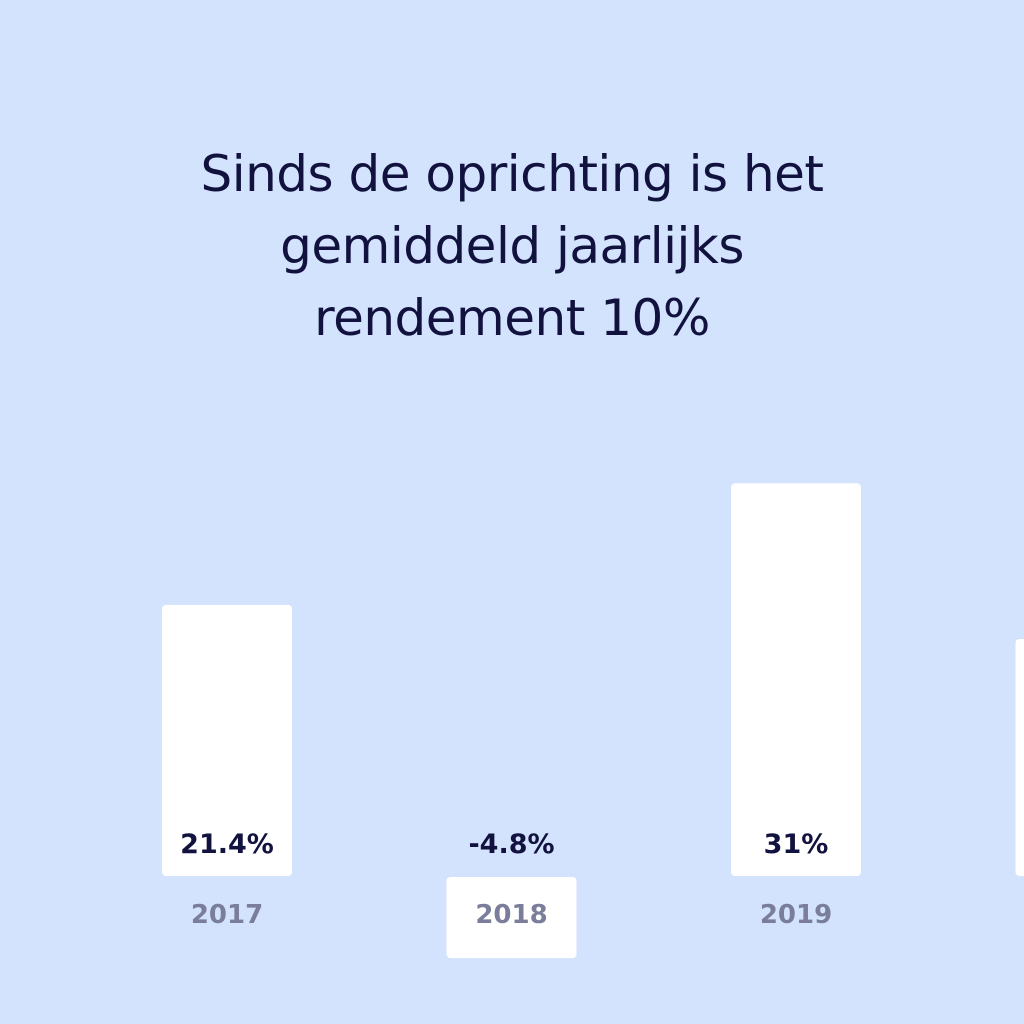 This screenshot has width=1024, height=1024. Describe the element at coordinates (796, 844) in the screenshot. I see `value-label-2019: 31%` at that location.